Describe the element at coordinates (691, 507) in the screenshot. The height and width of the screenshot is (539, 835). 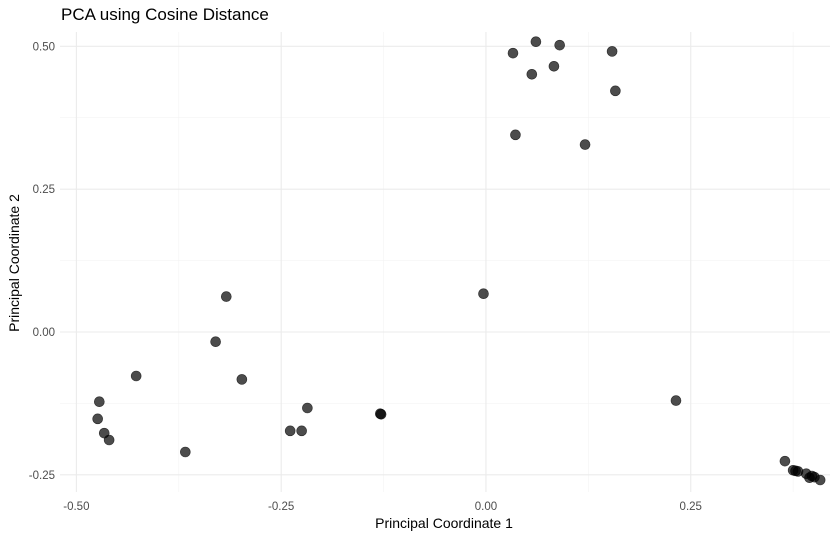
I see `x-tick-label: 0.25` at that location.